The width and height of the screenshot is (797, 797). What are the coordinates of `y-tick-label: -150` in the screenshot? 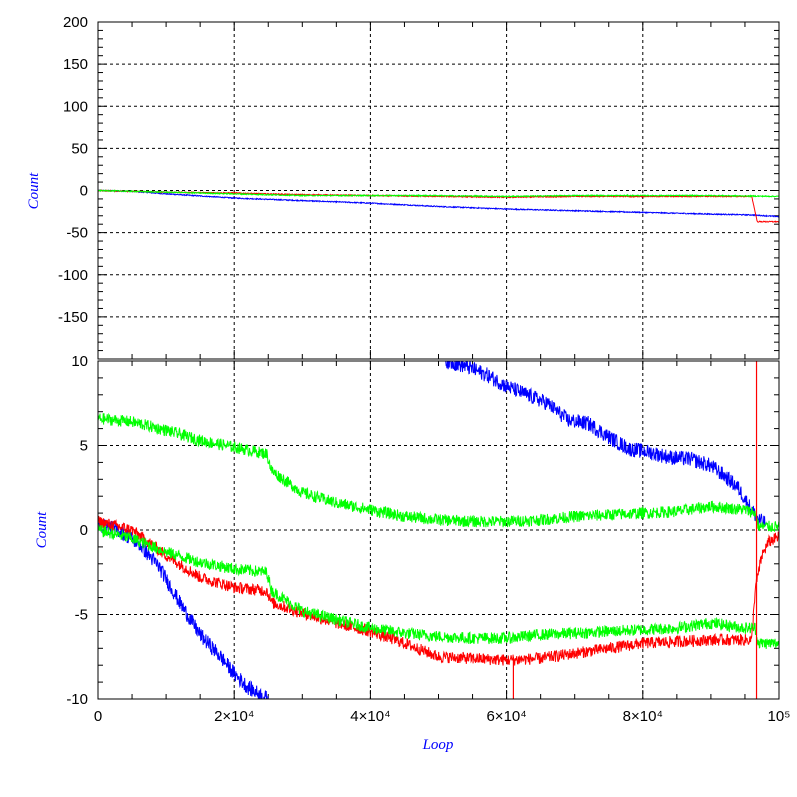 It's located at (73, 317).